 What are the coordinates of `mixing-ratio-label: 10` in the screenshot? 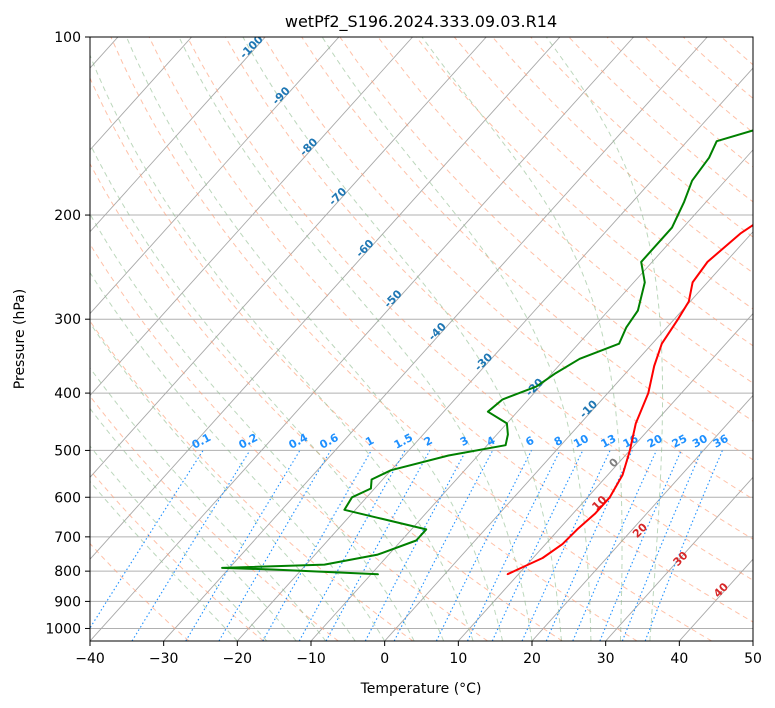 It's located at (581, 441).